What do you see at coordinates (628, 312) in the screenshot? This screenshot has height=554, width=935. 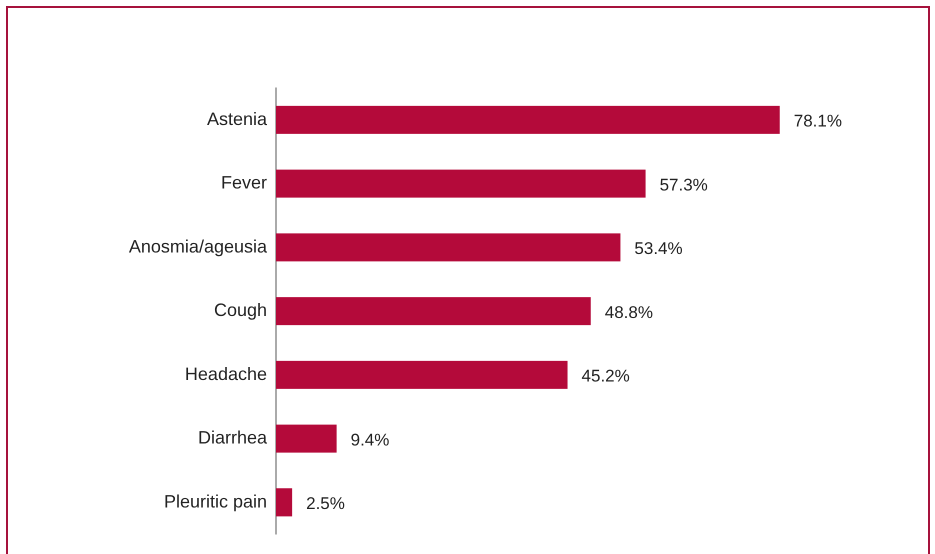 I see `data-label: 48.8%` at bounding box center [628, 312].